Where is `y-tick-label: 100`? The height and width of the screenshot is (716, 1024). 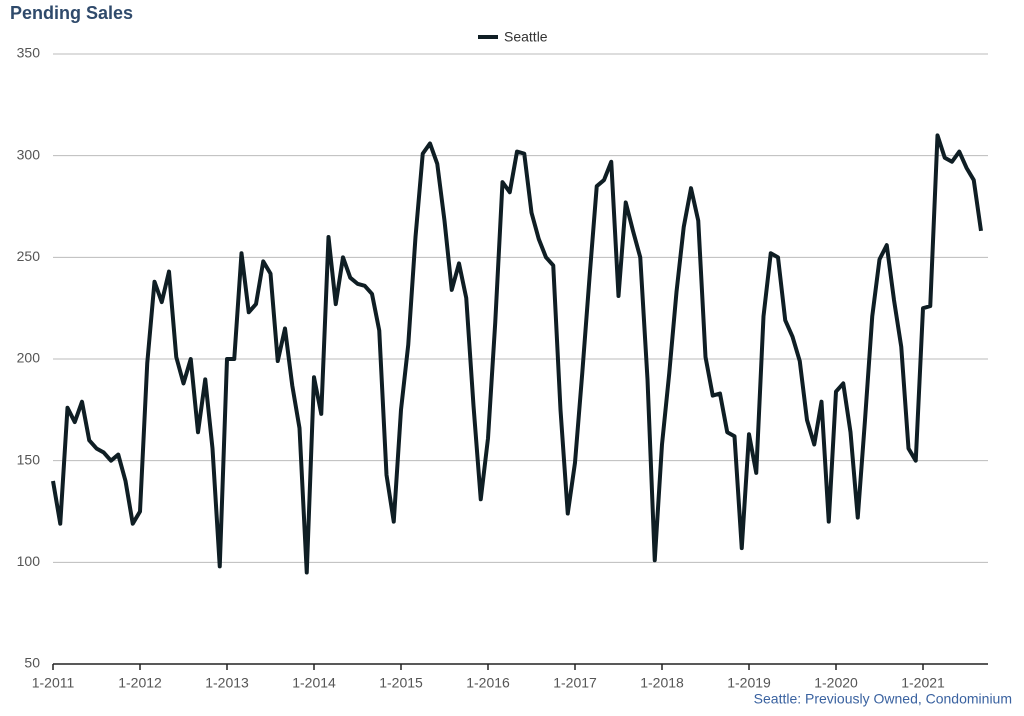
y-tick-label: 100 is located at coordinates (29, 561).